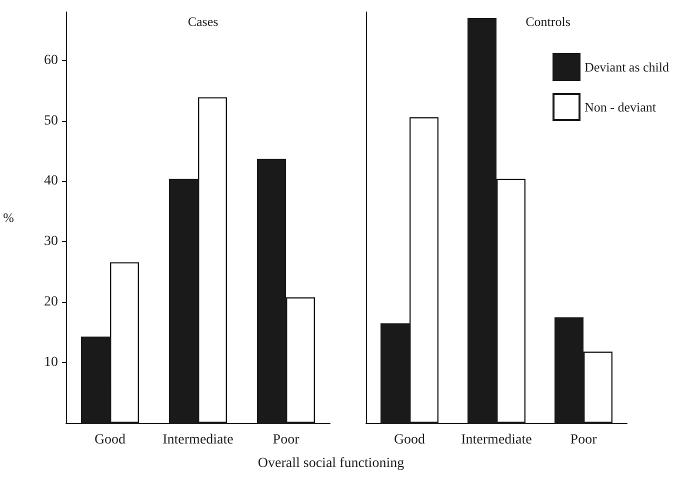 This screenshot has height=482, width=676. What do you see at coordinates (203, 21) in the screenshot?
I see `chart-title: Cases` at bounding box center [203, 21].